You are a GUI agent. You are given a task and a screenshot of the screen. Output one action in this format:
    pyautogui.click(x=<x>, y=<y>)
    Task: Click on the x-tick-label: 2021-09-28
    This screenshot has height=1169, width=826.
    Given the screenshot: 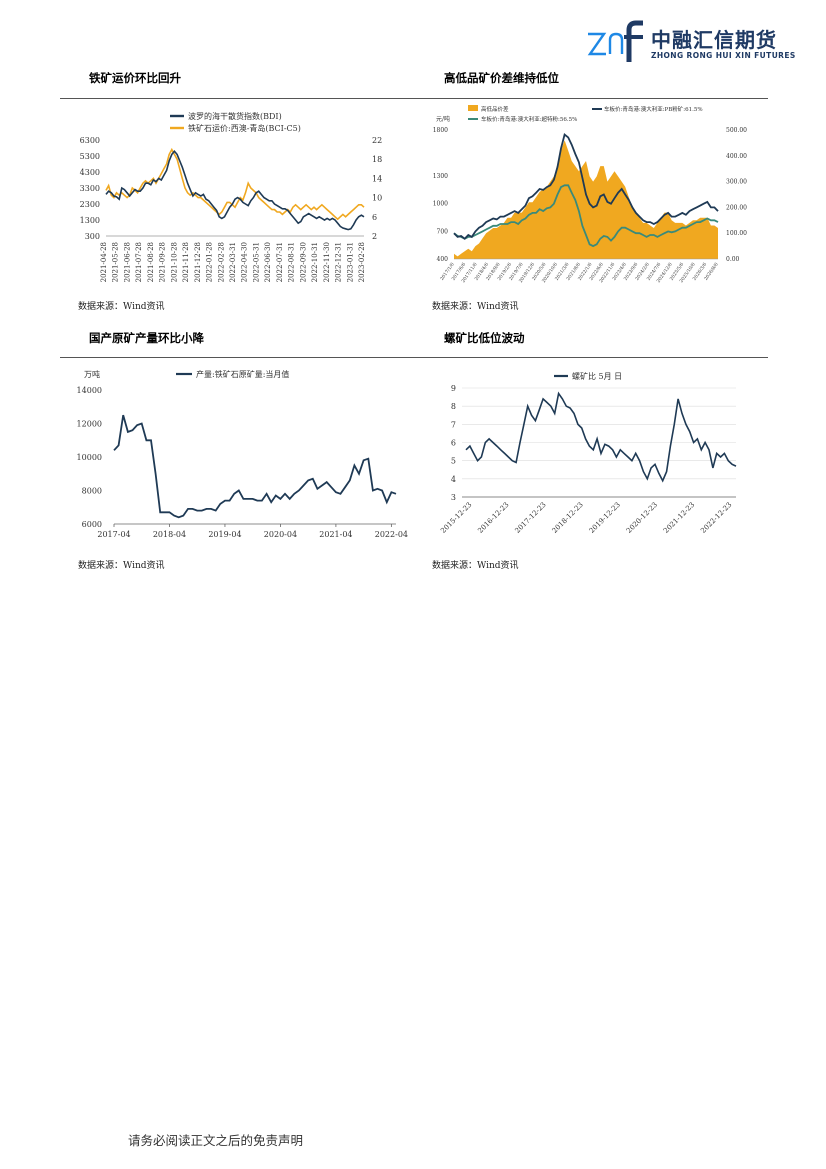 What is the action you would take?
    pyautogui.click(x=163, y=262)
    